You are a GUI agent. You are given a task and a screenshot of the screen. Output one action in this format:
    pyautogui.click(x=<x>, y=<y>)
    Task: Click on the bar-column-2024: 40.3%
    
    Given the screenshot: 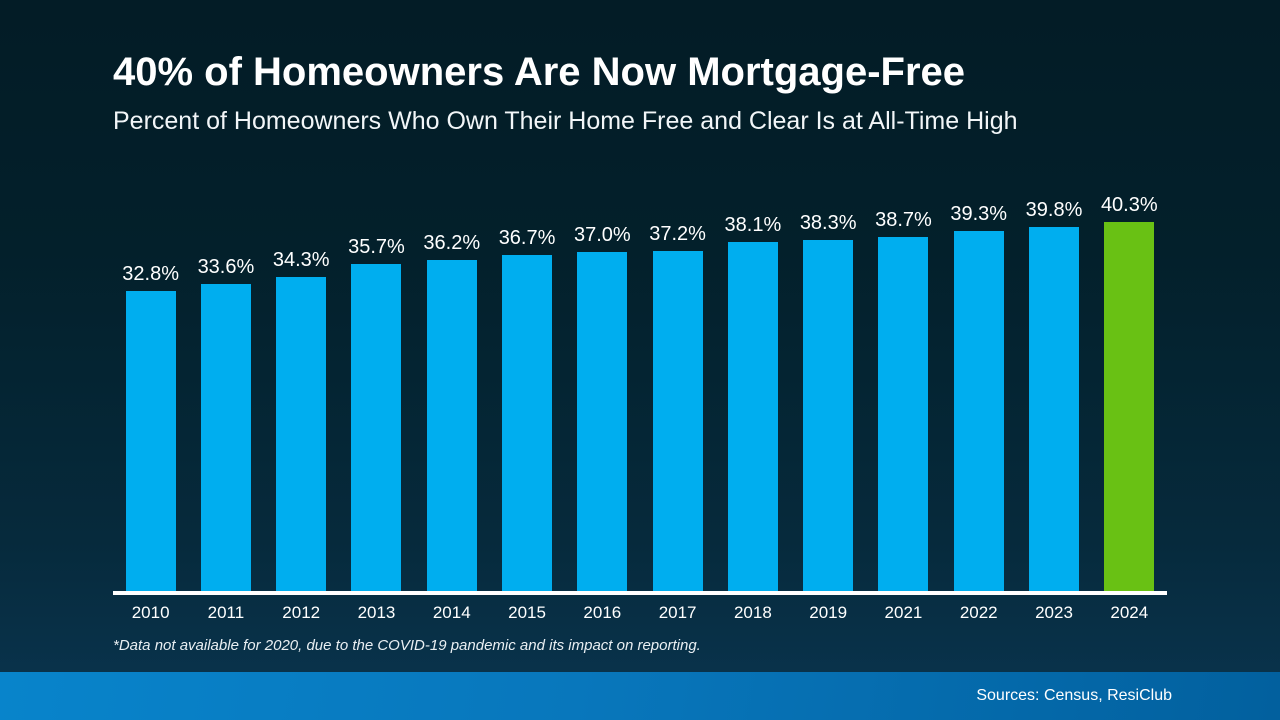 What is the action you would take?
    pyautogui.click(x=1129, y=389)
    